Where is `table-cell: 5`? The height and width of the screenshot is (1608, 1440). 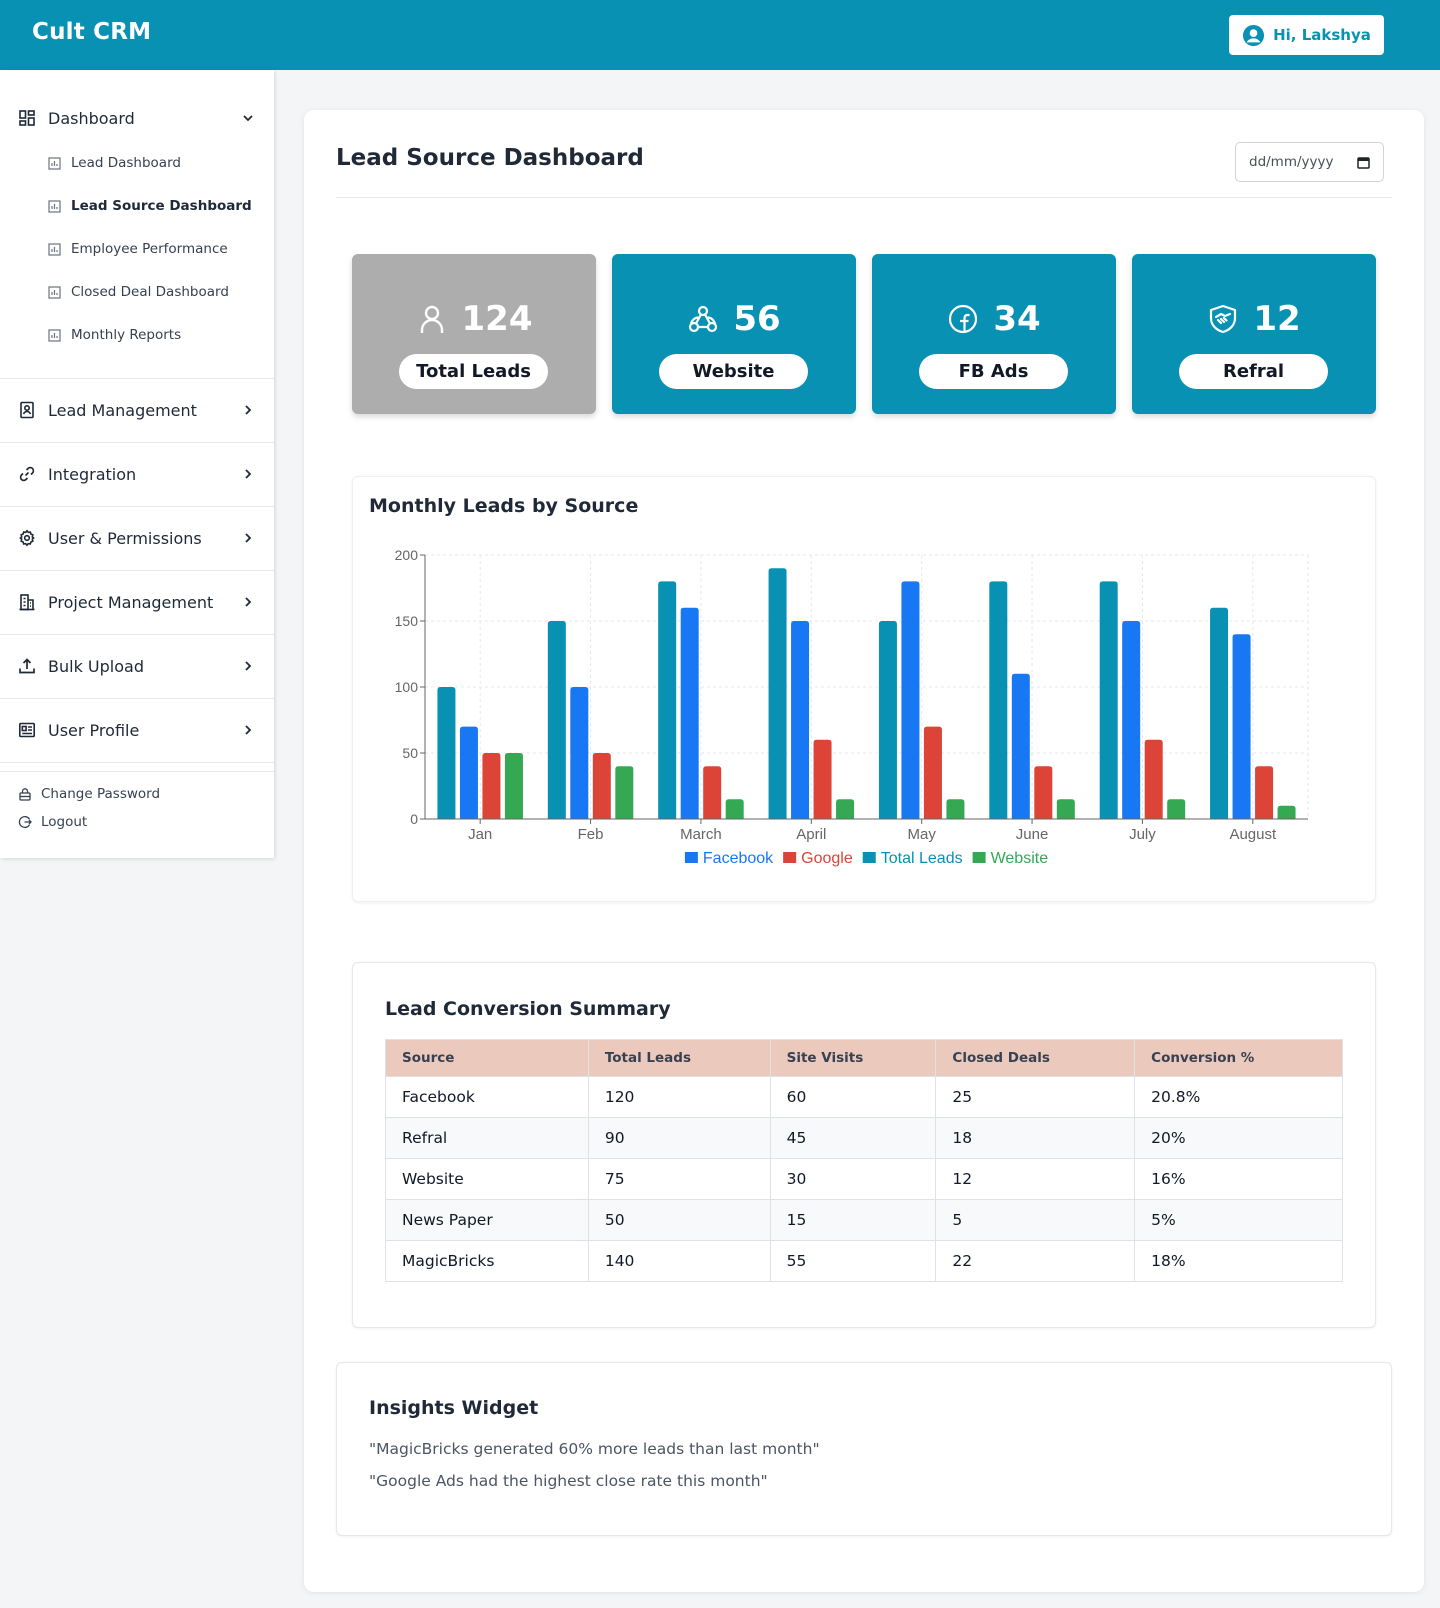 table-cell: 5 is located at coordinates (1035, 1220).